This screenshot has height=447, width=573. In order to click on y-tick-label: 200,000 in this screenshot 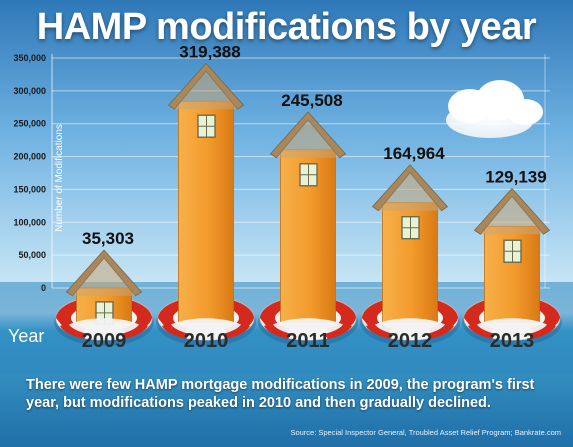, I will do `click(29, 157)`.